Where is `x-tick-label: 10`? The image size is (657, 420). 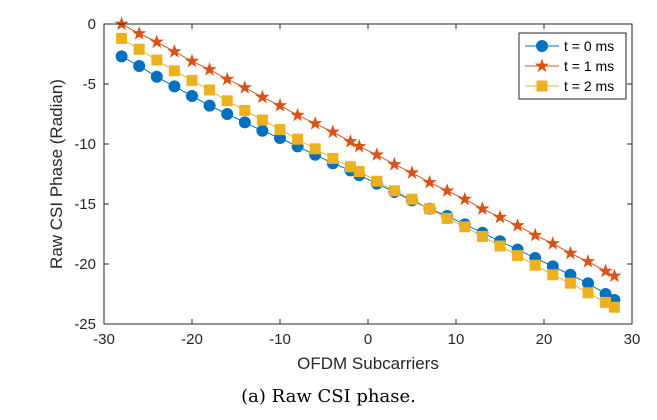 x-tick-label: 10 is located at coordinates (456, 339).